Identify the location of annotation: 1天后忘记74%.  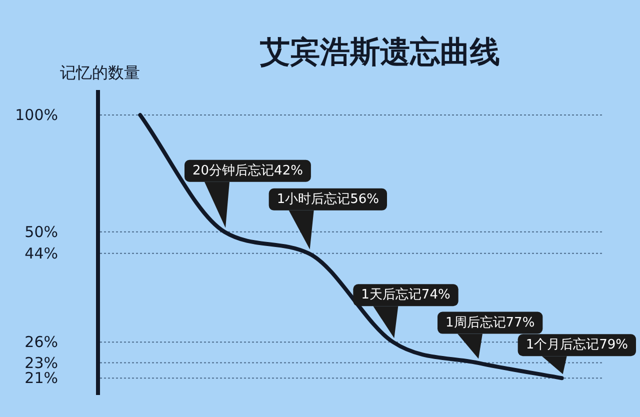
(405, 294).